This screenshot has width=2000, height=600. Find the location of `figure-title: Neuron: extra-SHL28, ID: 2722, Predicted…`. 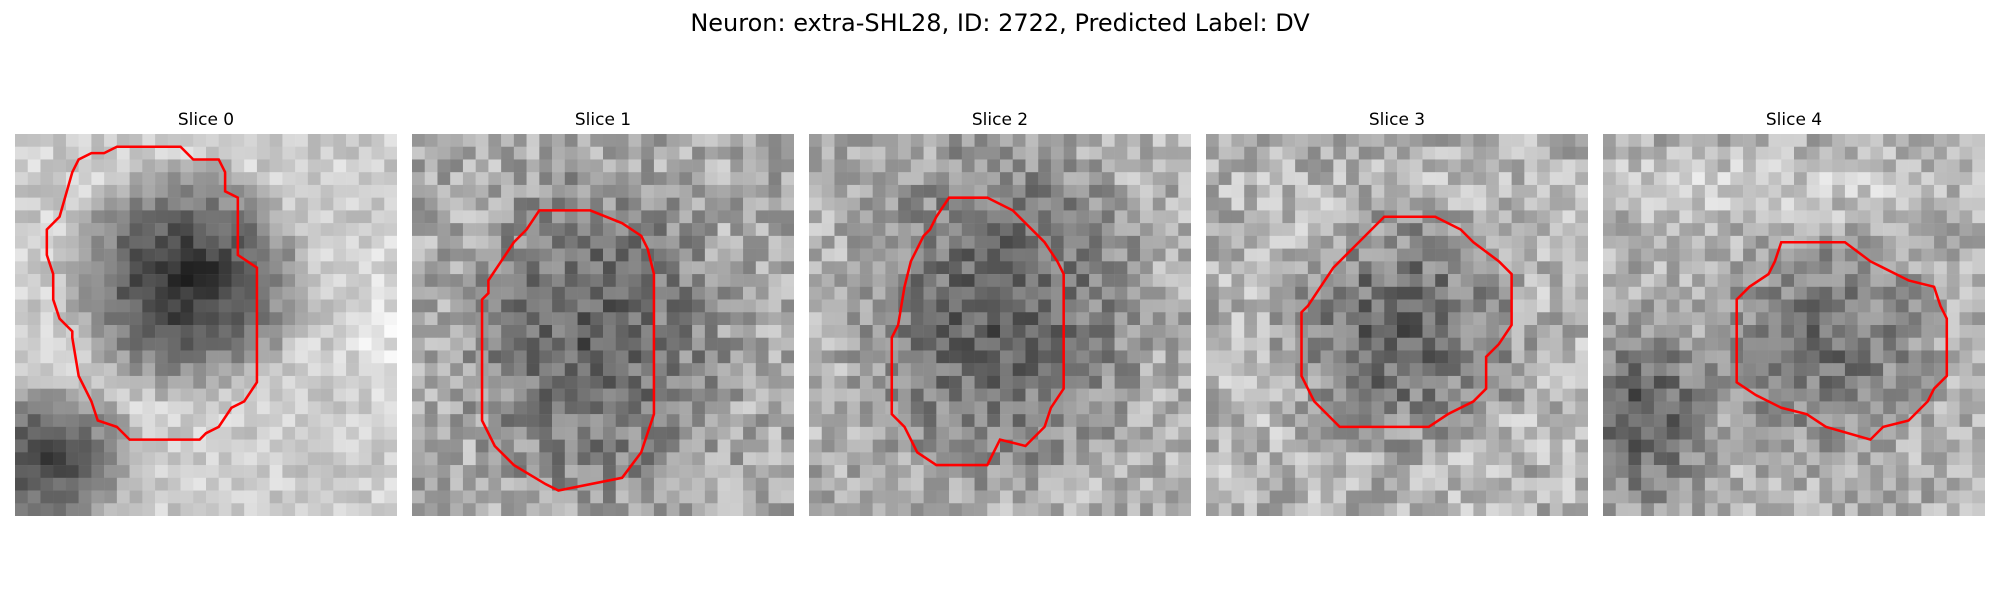

figure-title: Neuron: extra-SHL28, ID: 2722, Predicted… is located at coordinates (1000, 23).